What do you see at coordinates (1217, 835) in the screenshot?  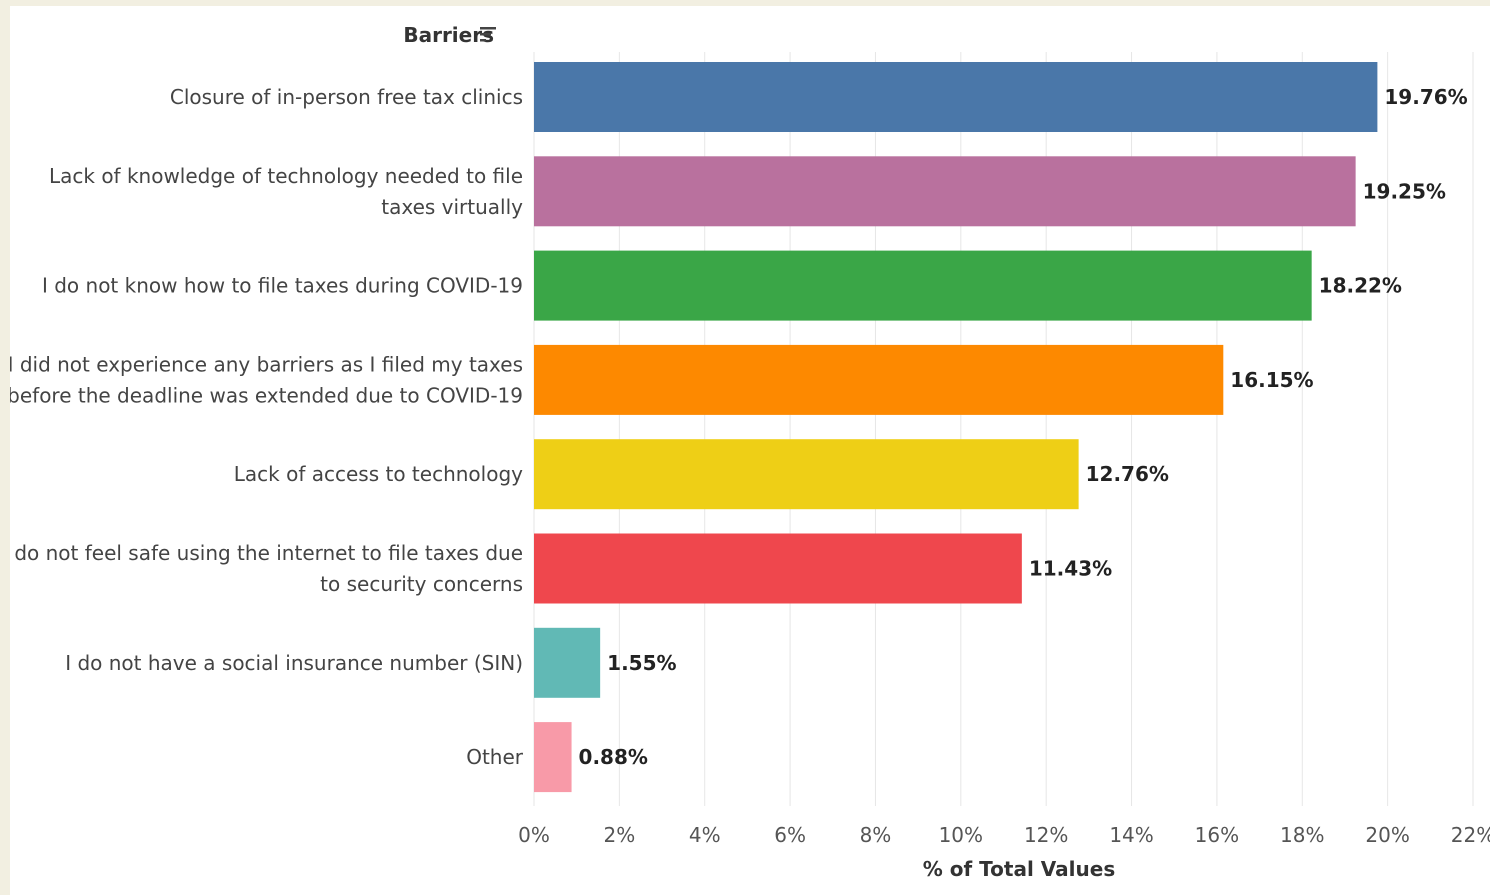 I see `x-tick-label: 16%` at bounding box center [1217, 835].